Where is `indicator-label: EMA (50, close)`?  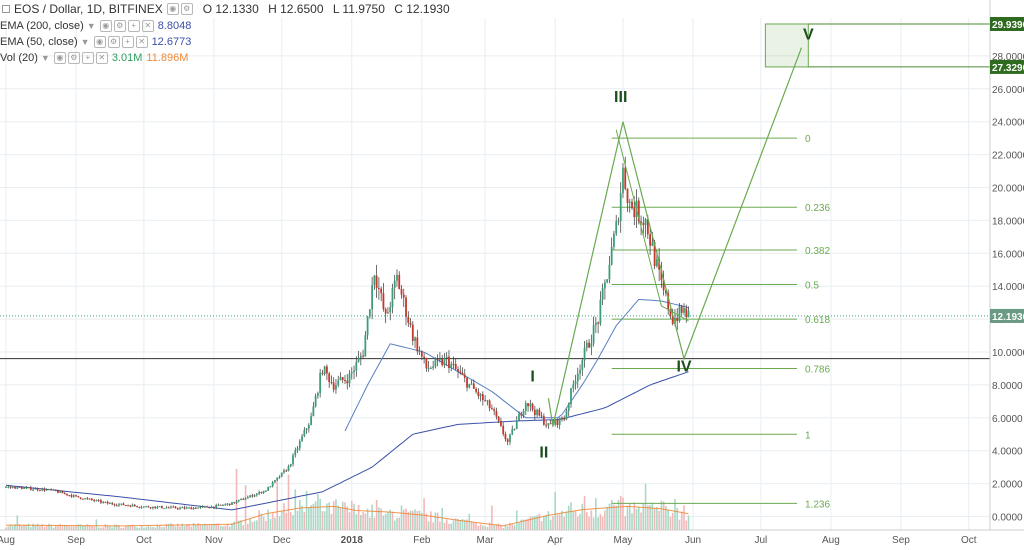 indicator-label: EMA (50, close) is located at coordinates (39, 42).